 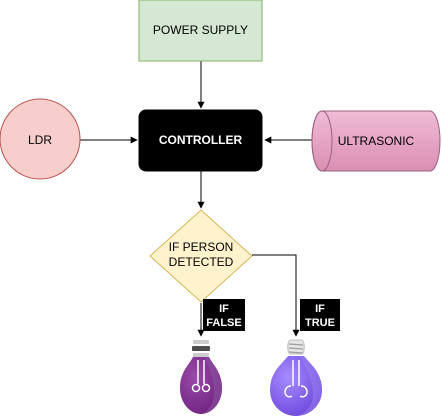 I want to click on branch-label-false-line1: IF, so click(x=224, y=309).